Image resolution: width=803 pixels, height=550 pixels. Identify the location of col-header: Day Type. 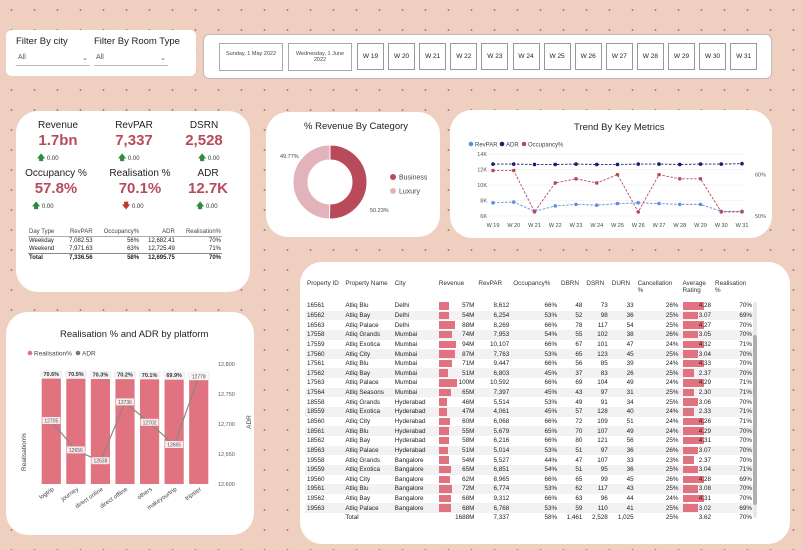
(45, 232).